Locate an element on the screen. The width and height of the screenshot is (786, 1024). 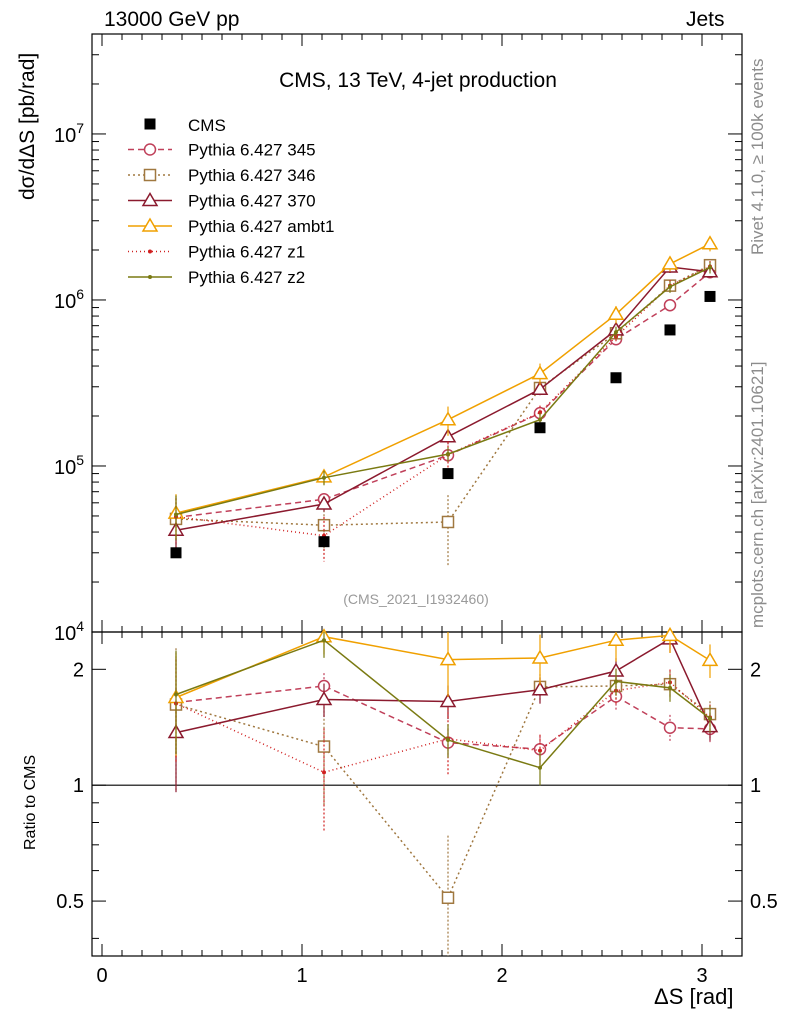
legend-entry: Pythia 6.427 ambt1 is located at coordinates (231, 226).